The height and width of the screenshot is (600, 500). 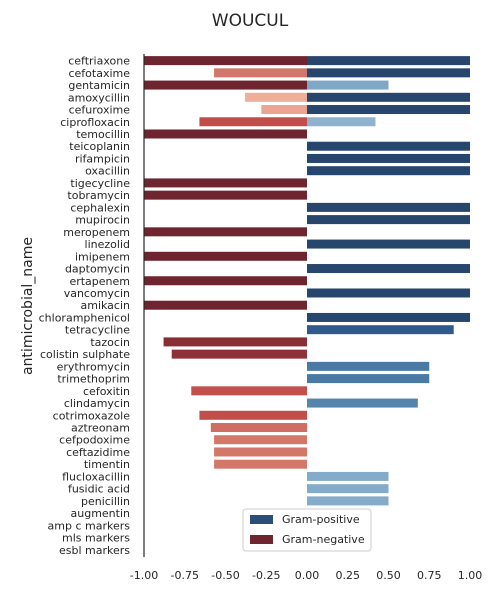 What do you see at coordinates (105, 501) in the screenshot?
I see `y-tick-label-penicillin: penicillin` at bounding box center [105, 501].